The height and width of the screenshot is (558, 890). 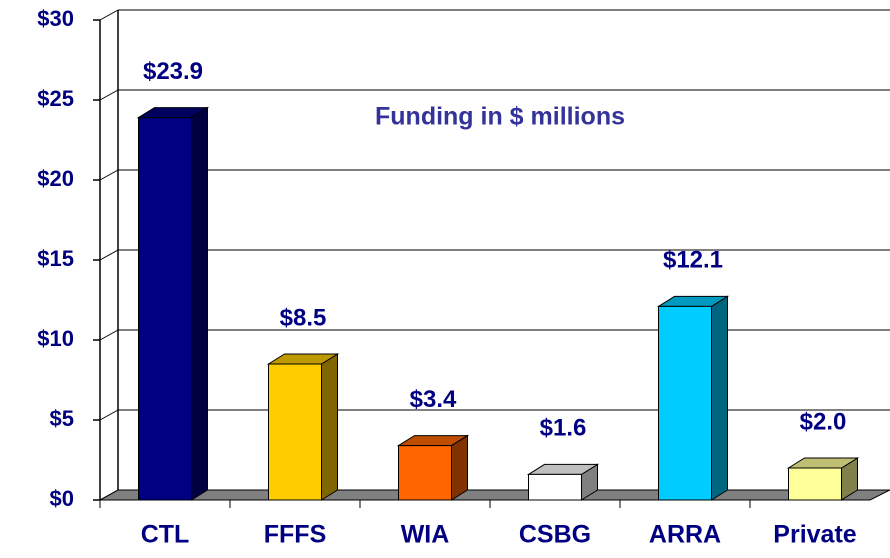 I want to click on y-tick-label: $0, so click(x=62, y=498).